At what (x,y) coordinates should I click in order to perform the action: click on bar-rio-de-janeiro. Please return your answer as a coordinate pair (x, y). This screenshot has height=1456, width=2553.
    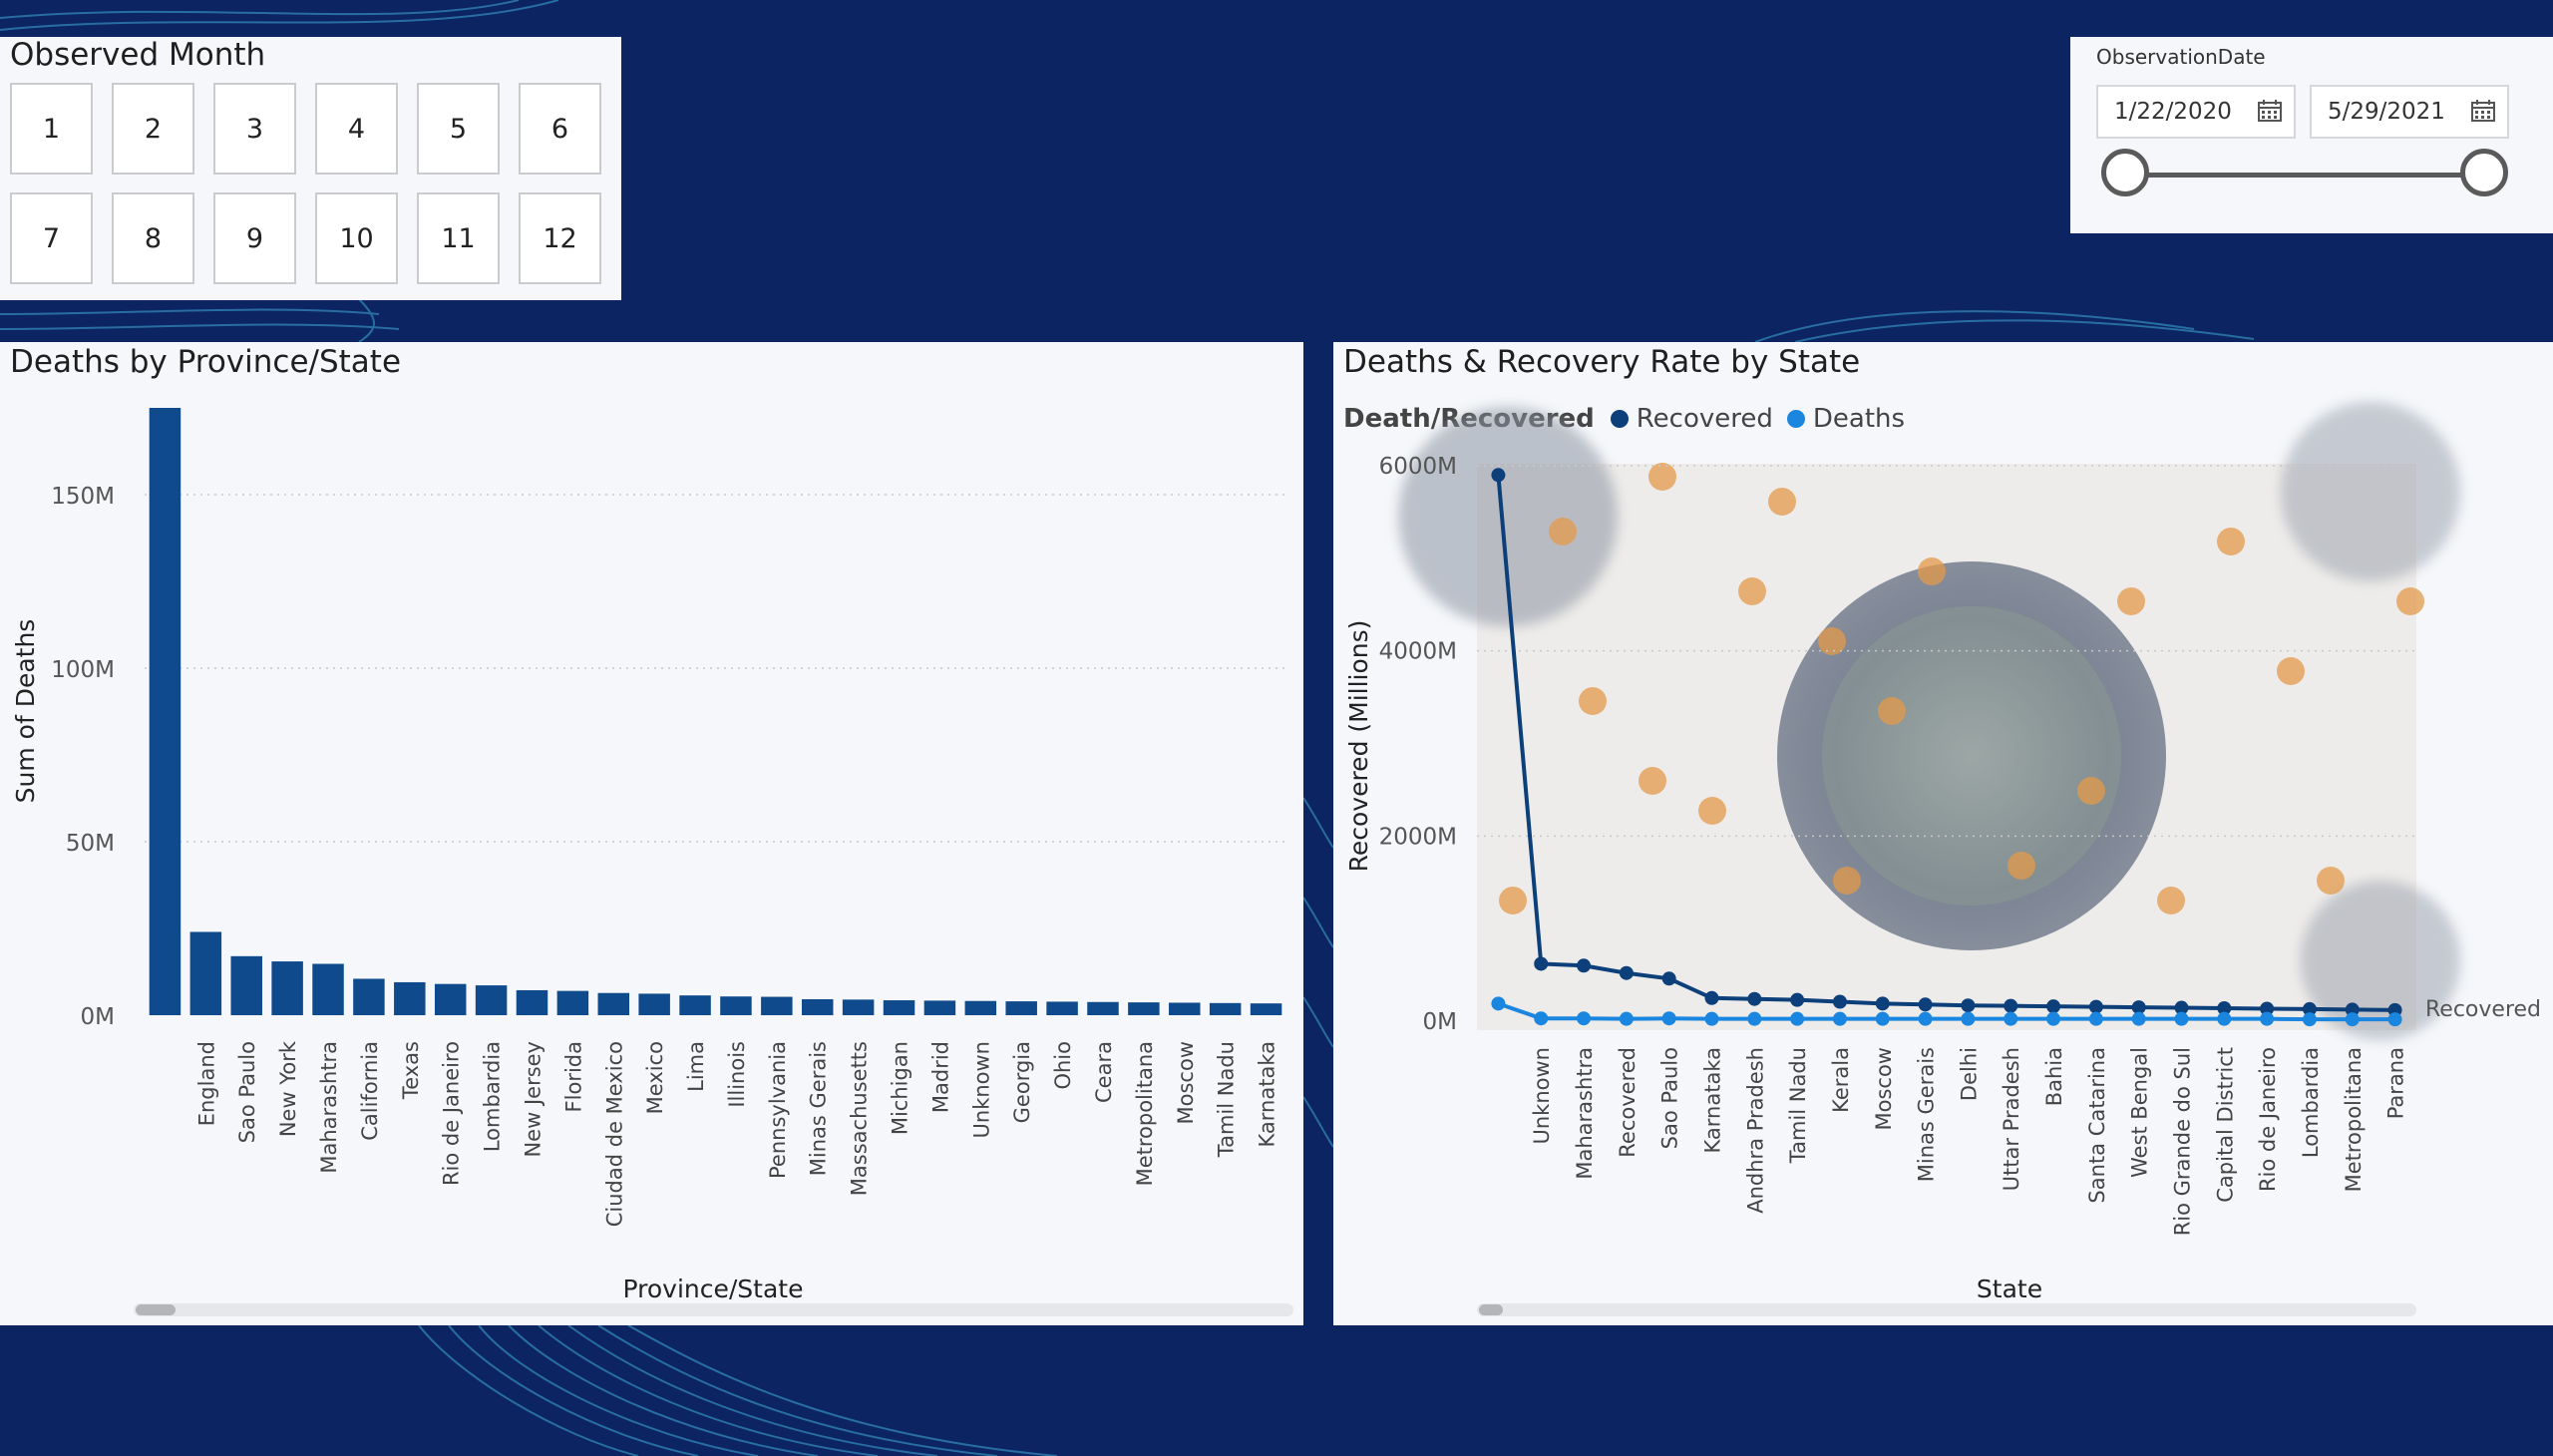
    Looking at the image, I should click on (451, 999).